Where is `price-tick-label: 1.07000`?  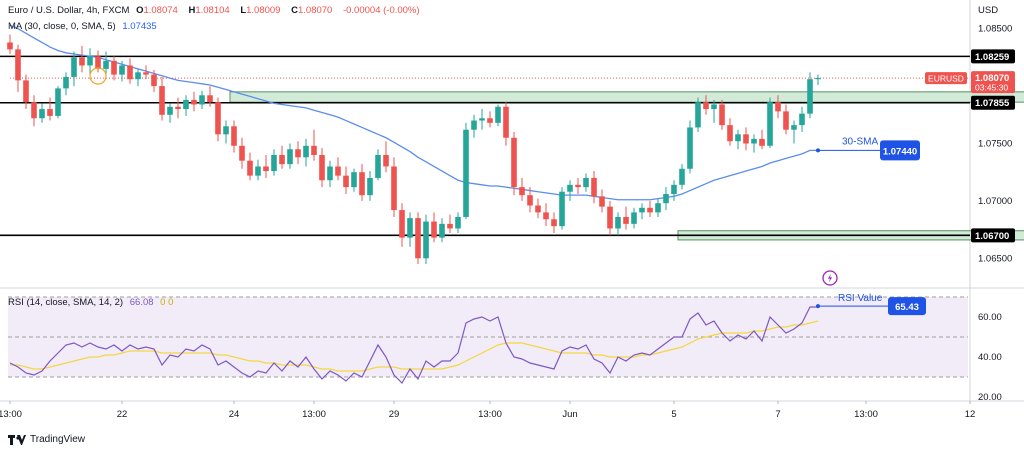 price-tick-label: 1.07000 is located at coordinates (995, 201).